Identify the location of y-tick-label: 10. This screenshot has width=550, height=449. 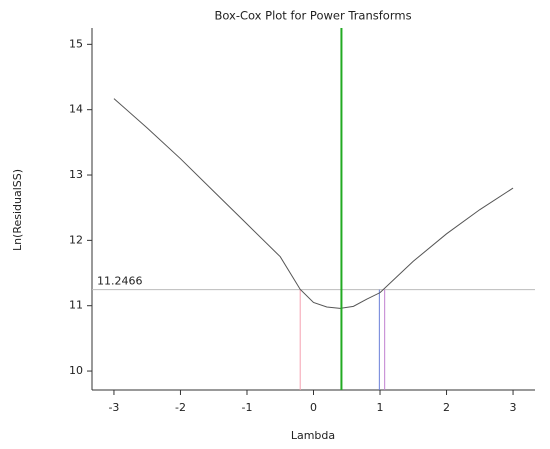
(76, 370).